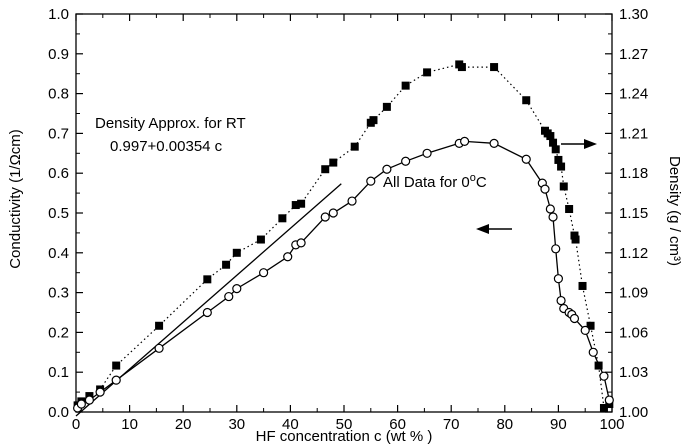  I want to click on x-axis-title: HF concentration c (wt % ), so click(344, 436).